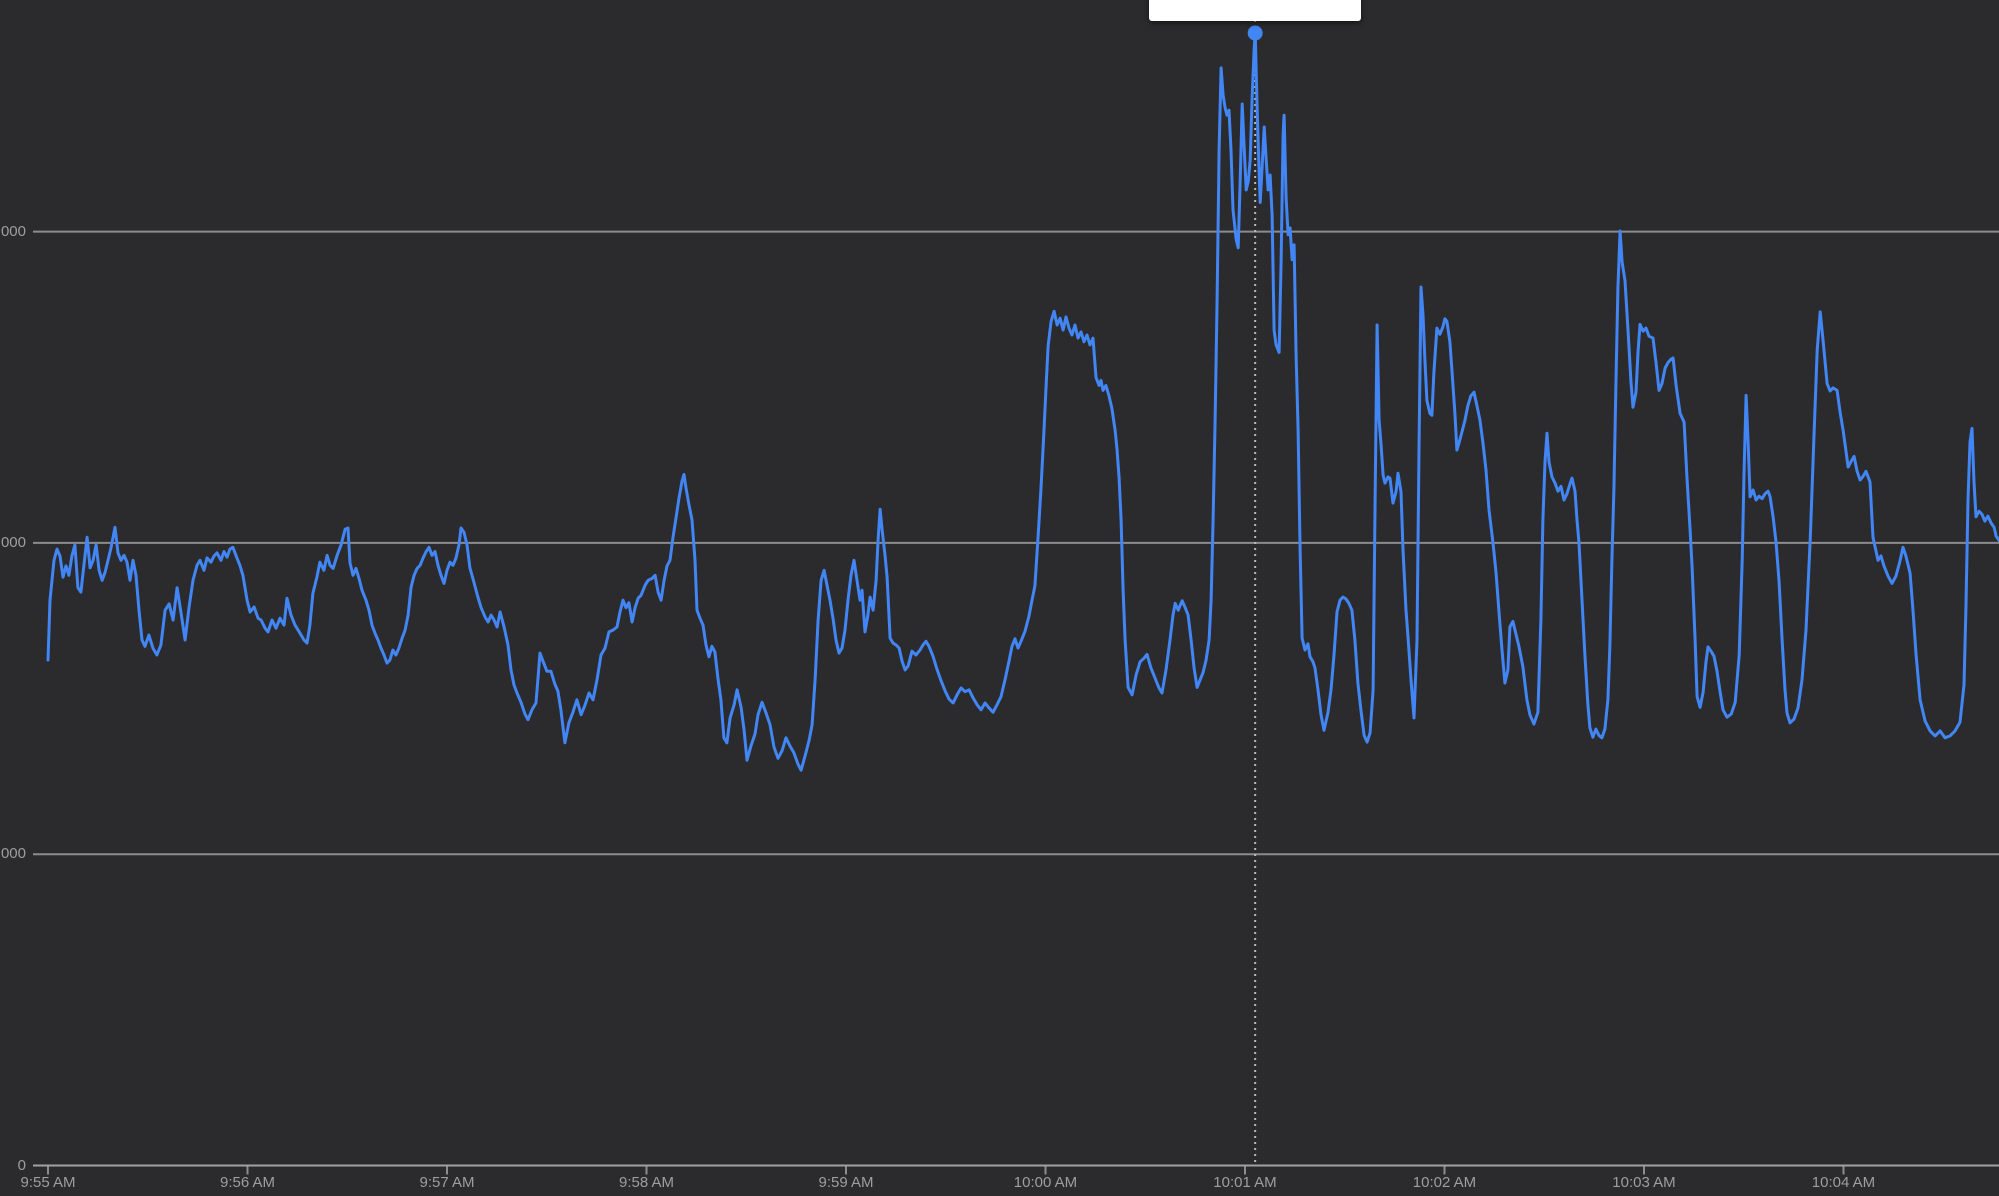 The width and height of the screenshot is (1999, 1196). What do you see at coordinates (1843, 1182) in the screenshot?
I see `x-axis-tick-label: 10:04 AM` at bounding box center [1843, 1182].